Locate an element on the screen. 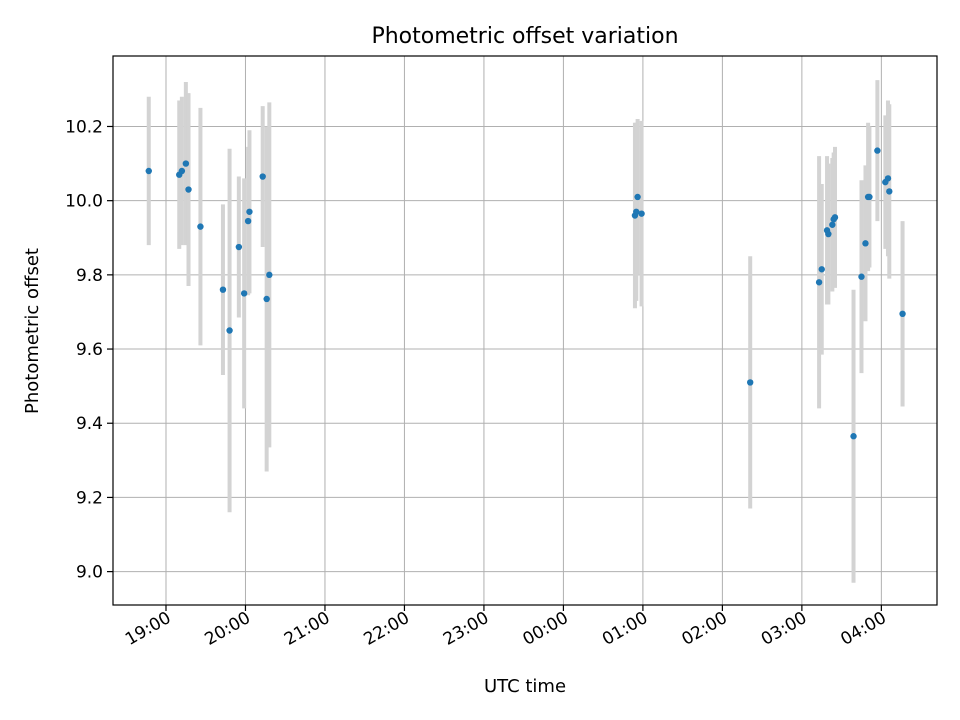  y-tick-label: 9.4 is located at coordinates (89, 424).